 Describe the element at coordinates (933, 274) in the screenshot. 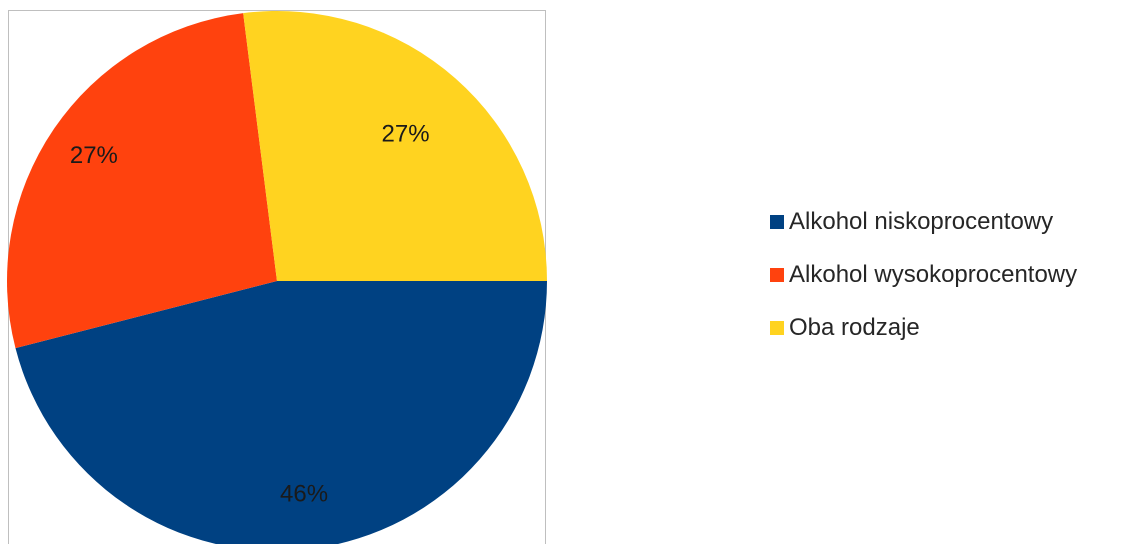

I see `legend-label: Alkohol wysokoprocentowy` at that location.